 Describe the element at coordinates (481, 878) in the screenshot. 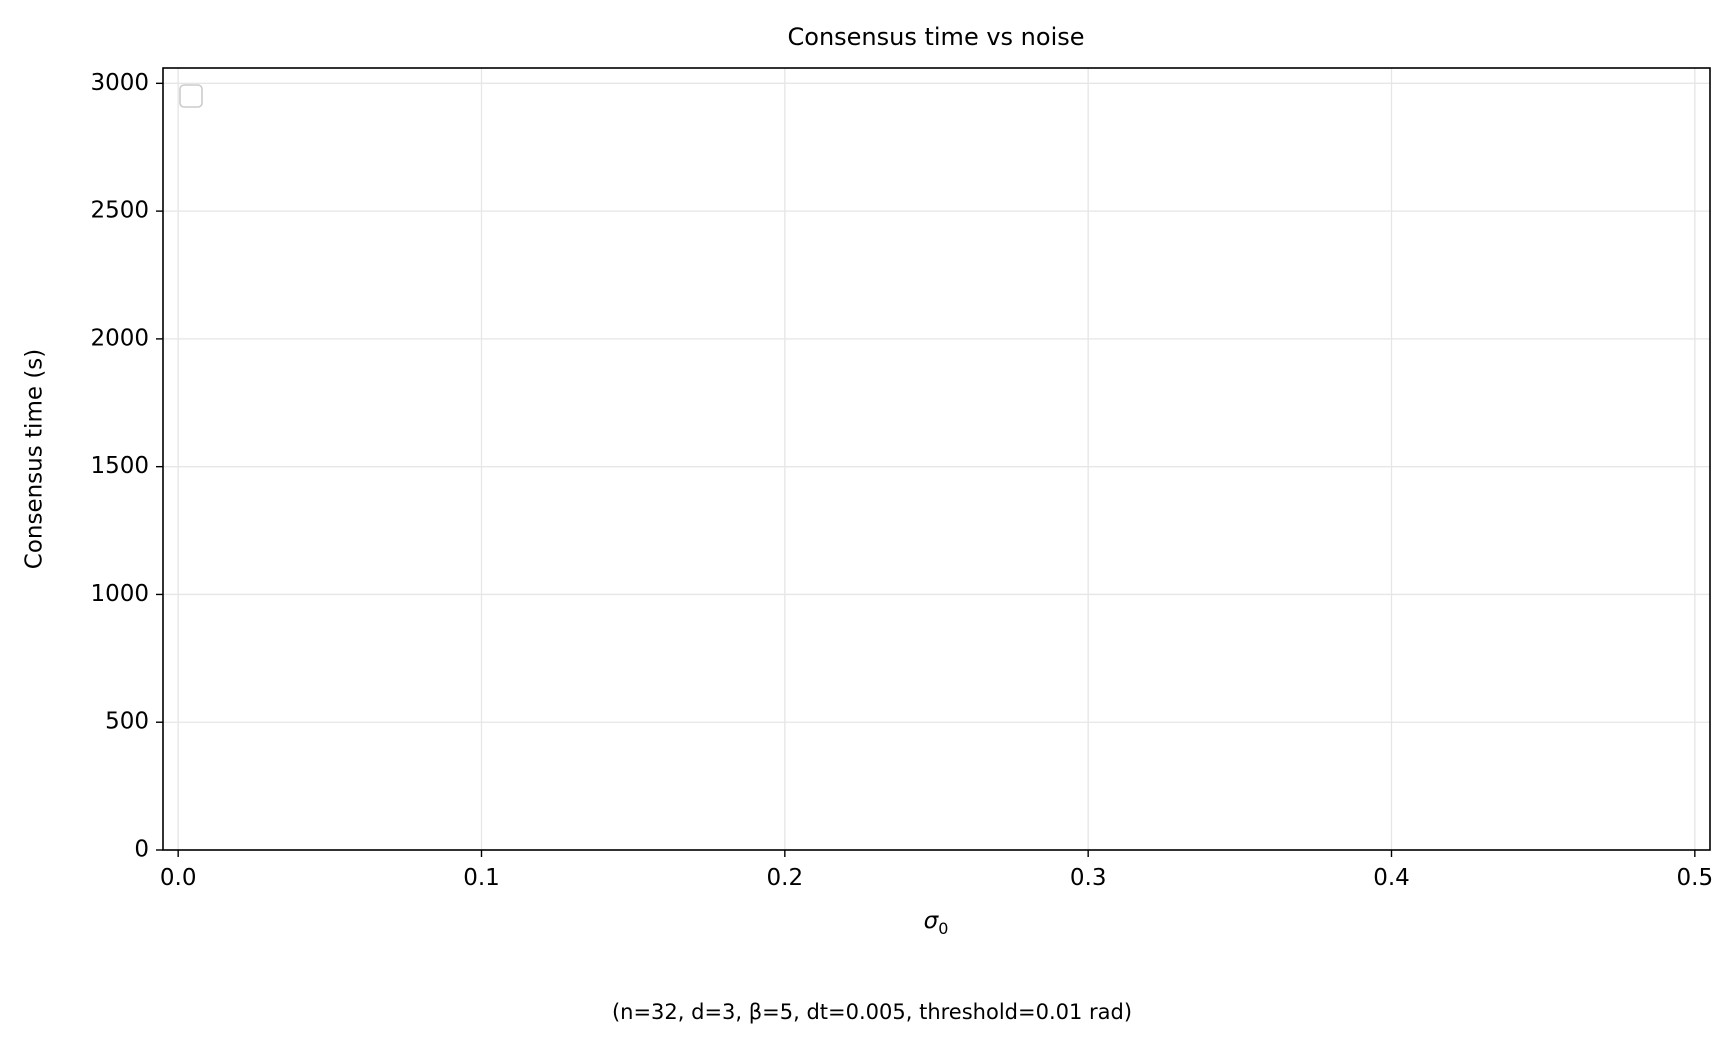

I see `x-tick-label: 0.1` at that location.